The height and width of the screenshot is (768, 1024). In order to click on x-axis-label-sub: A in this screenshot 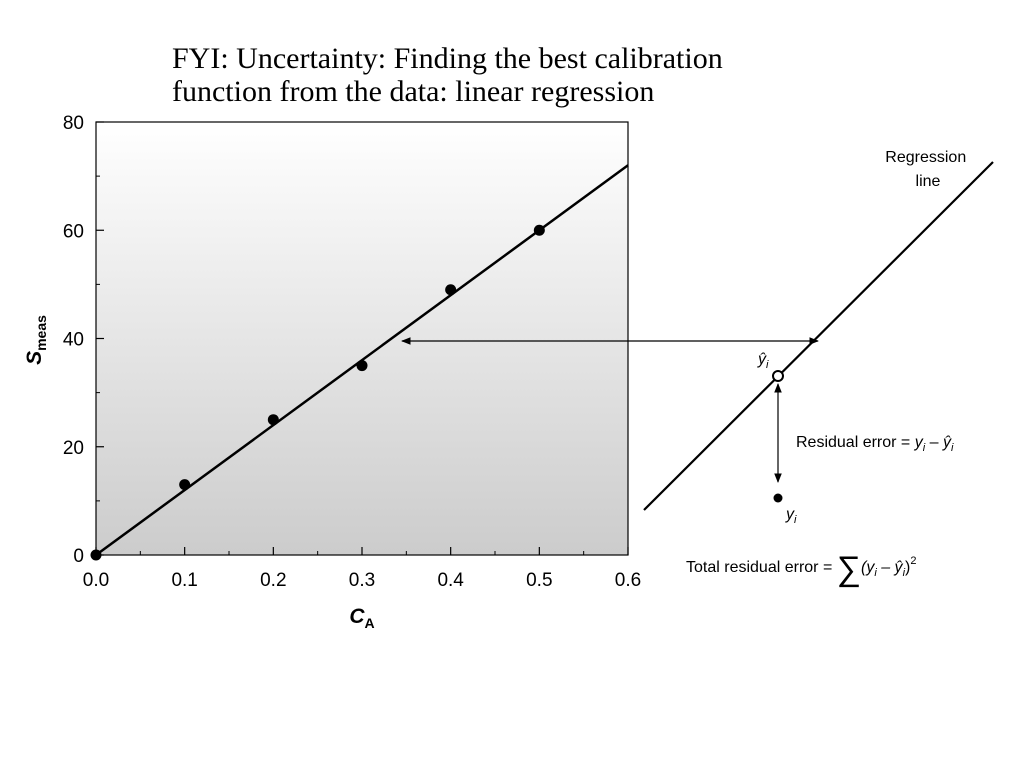, I will do `click(370, 623)`.